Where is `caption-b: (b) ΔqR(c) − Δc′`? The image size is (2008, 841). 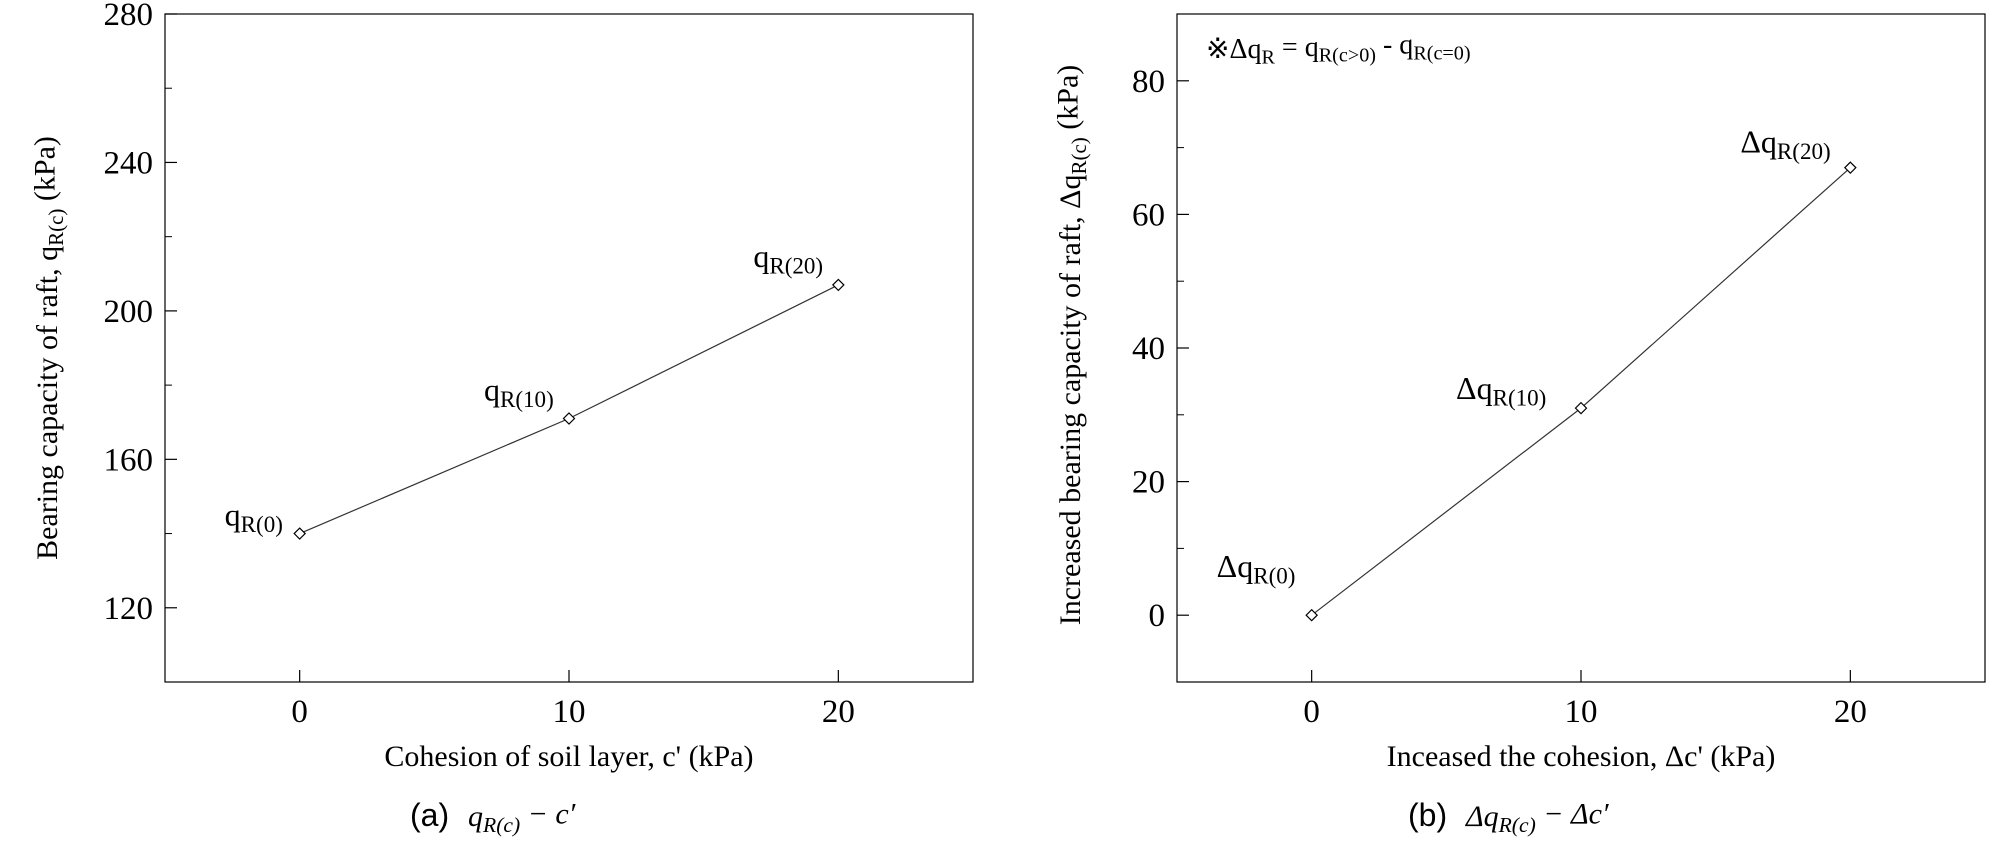 caption-b: (b) ΔqR(c) − Δc′ is located at coordinates (1508, 817).